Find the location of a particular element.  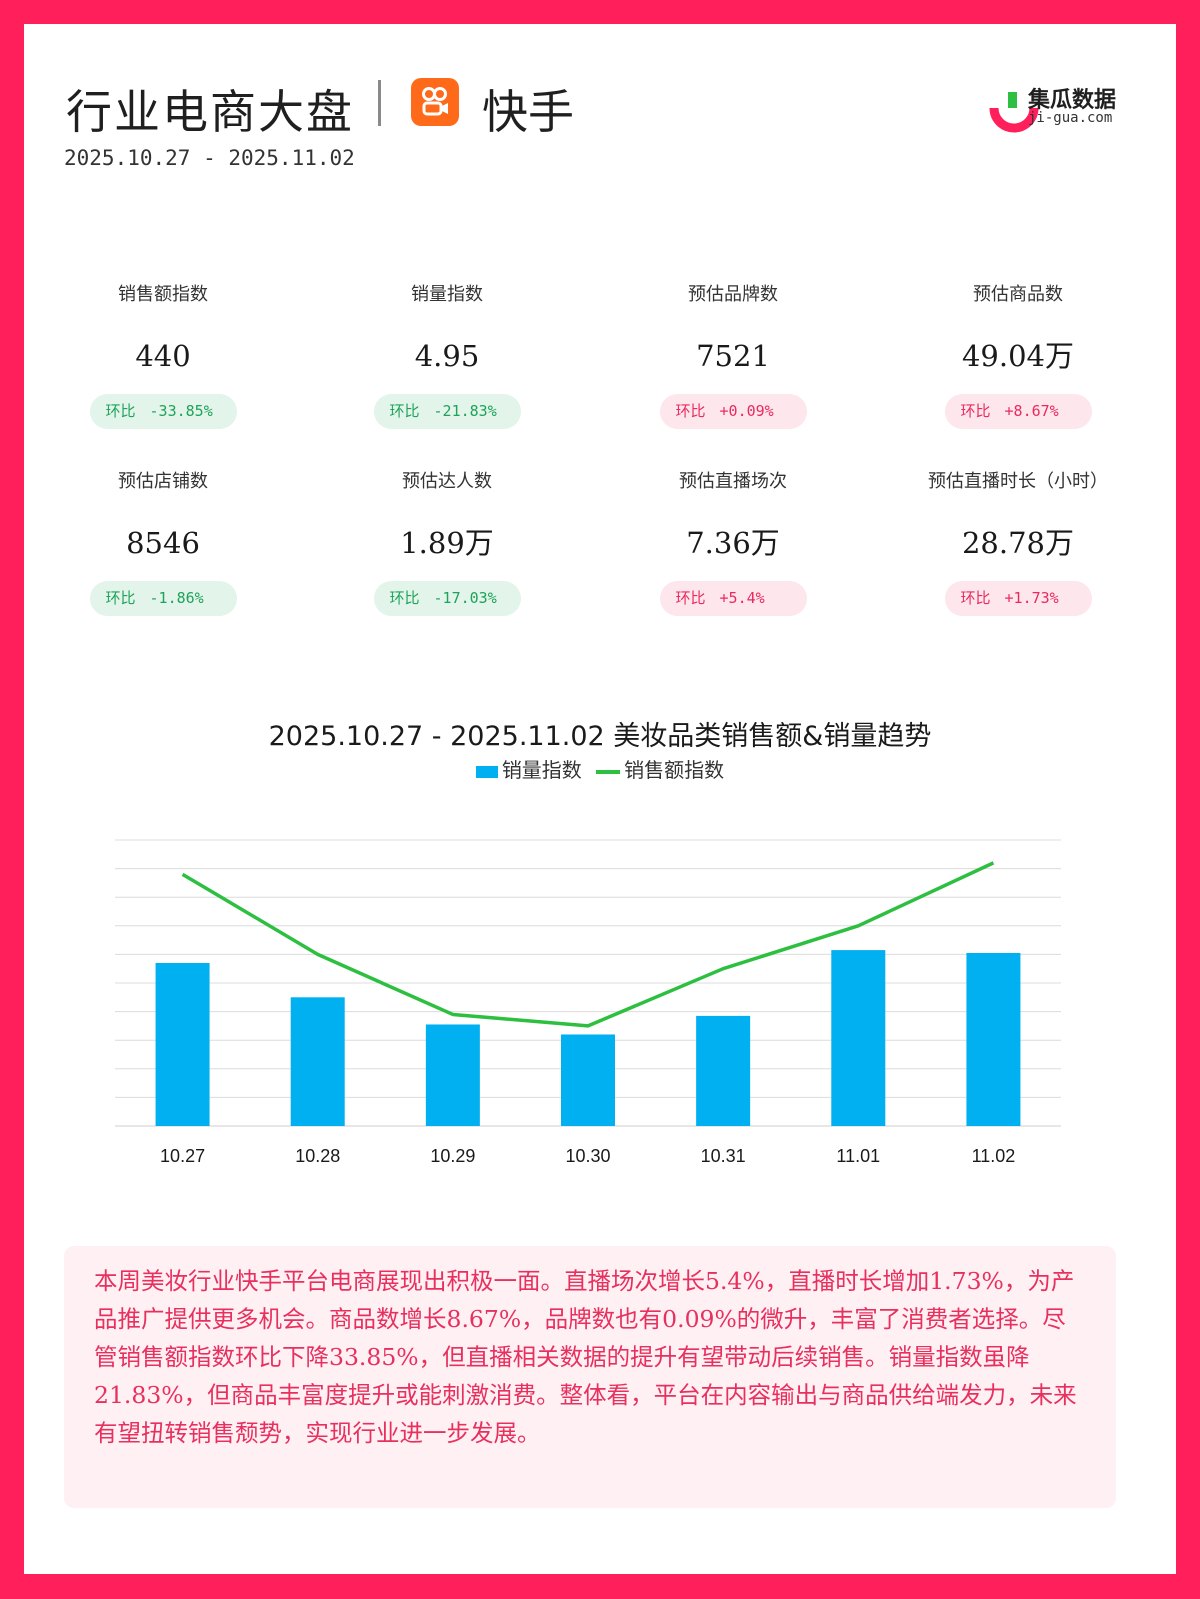

metric-value: 7521 is located at coordinates (733, 356).